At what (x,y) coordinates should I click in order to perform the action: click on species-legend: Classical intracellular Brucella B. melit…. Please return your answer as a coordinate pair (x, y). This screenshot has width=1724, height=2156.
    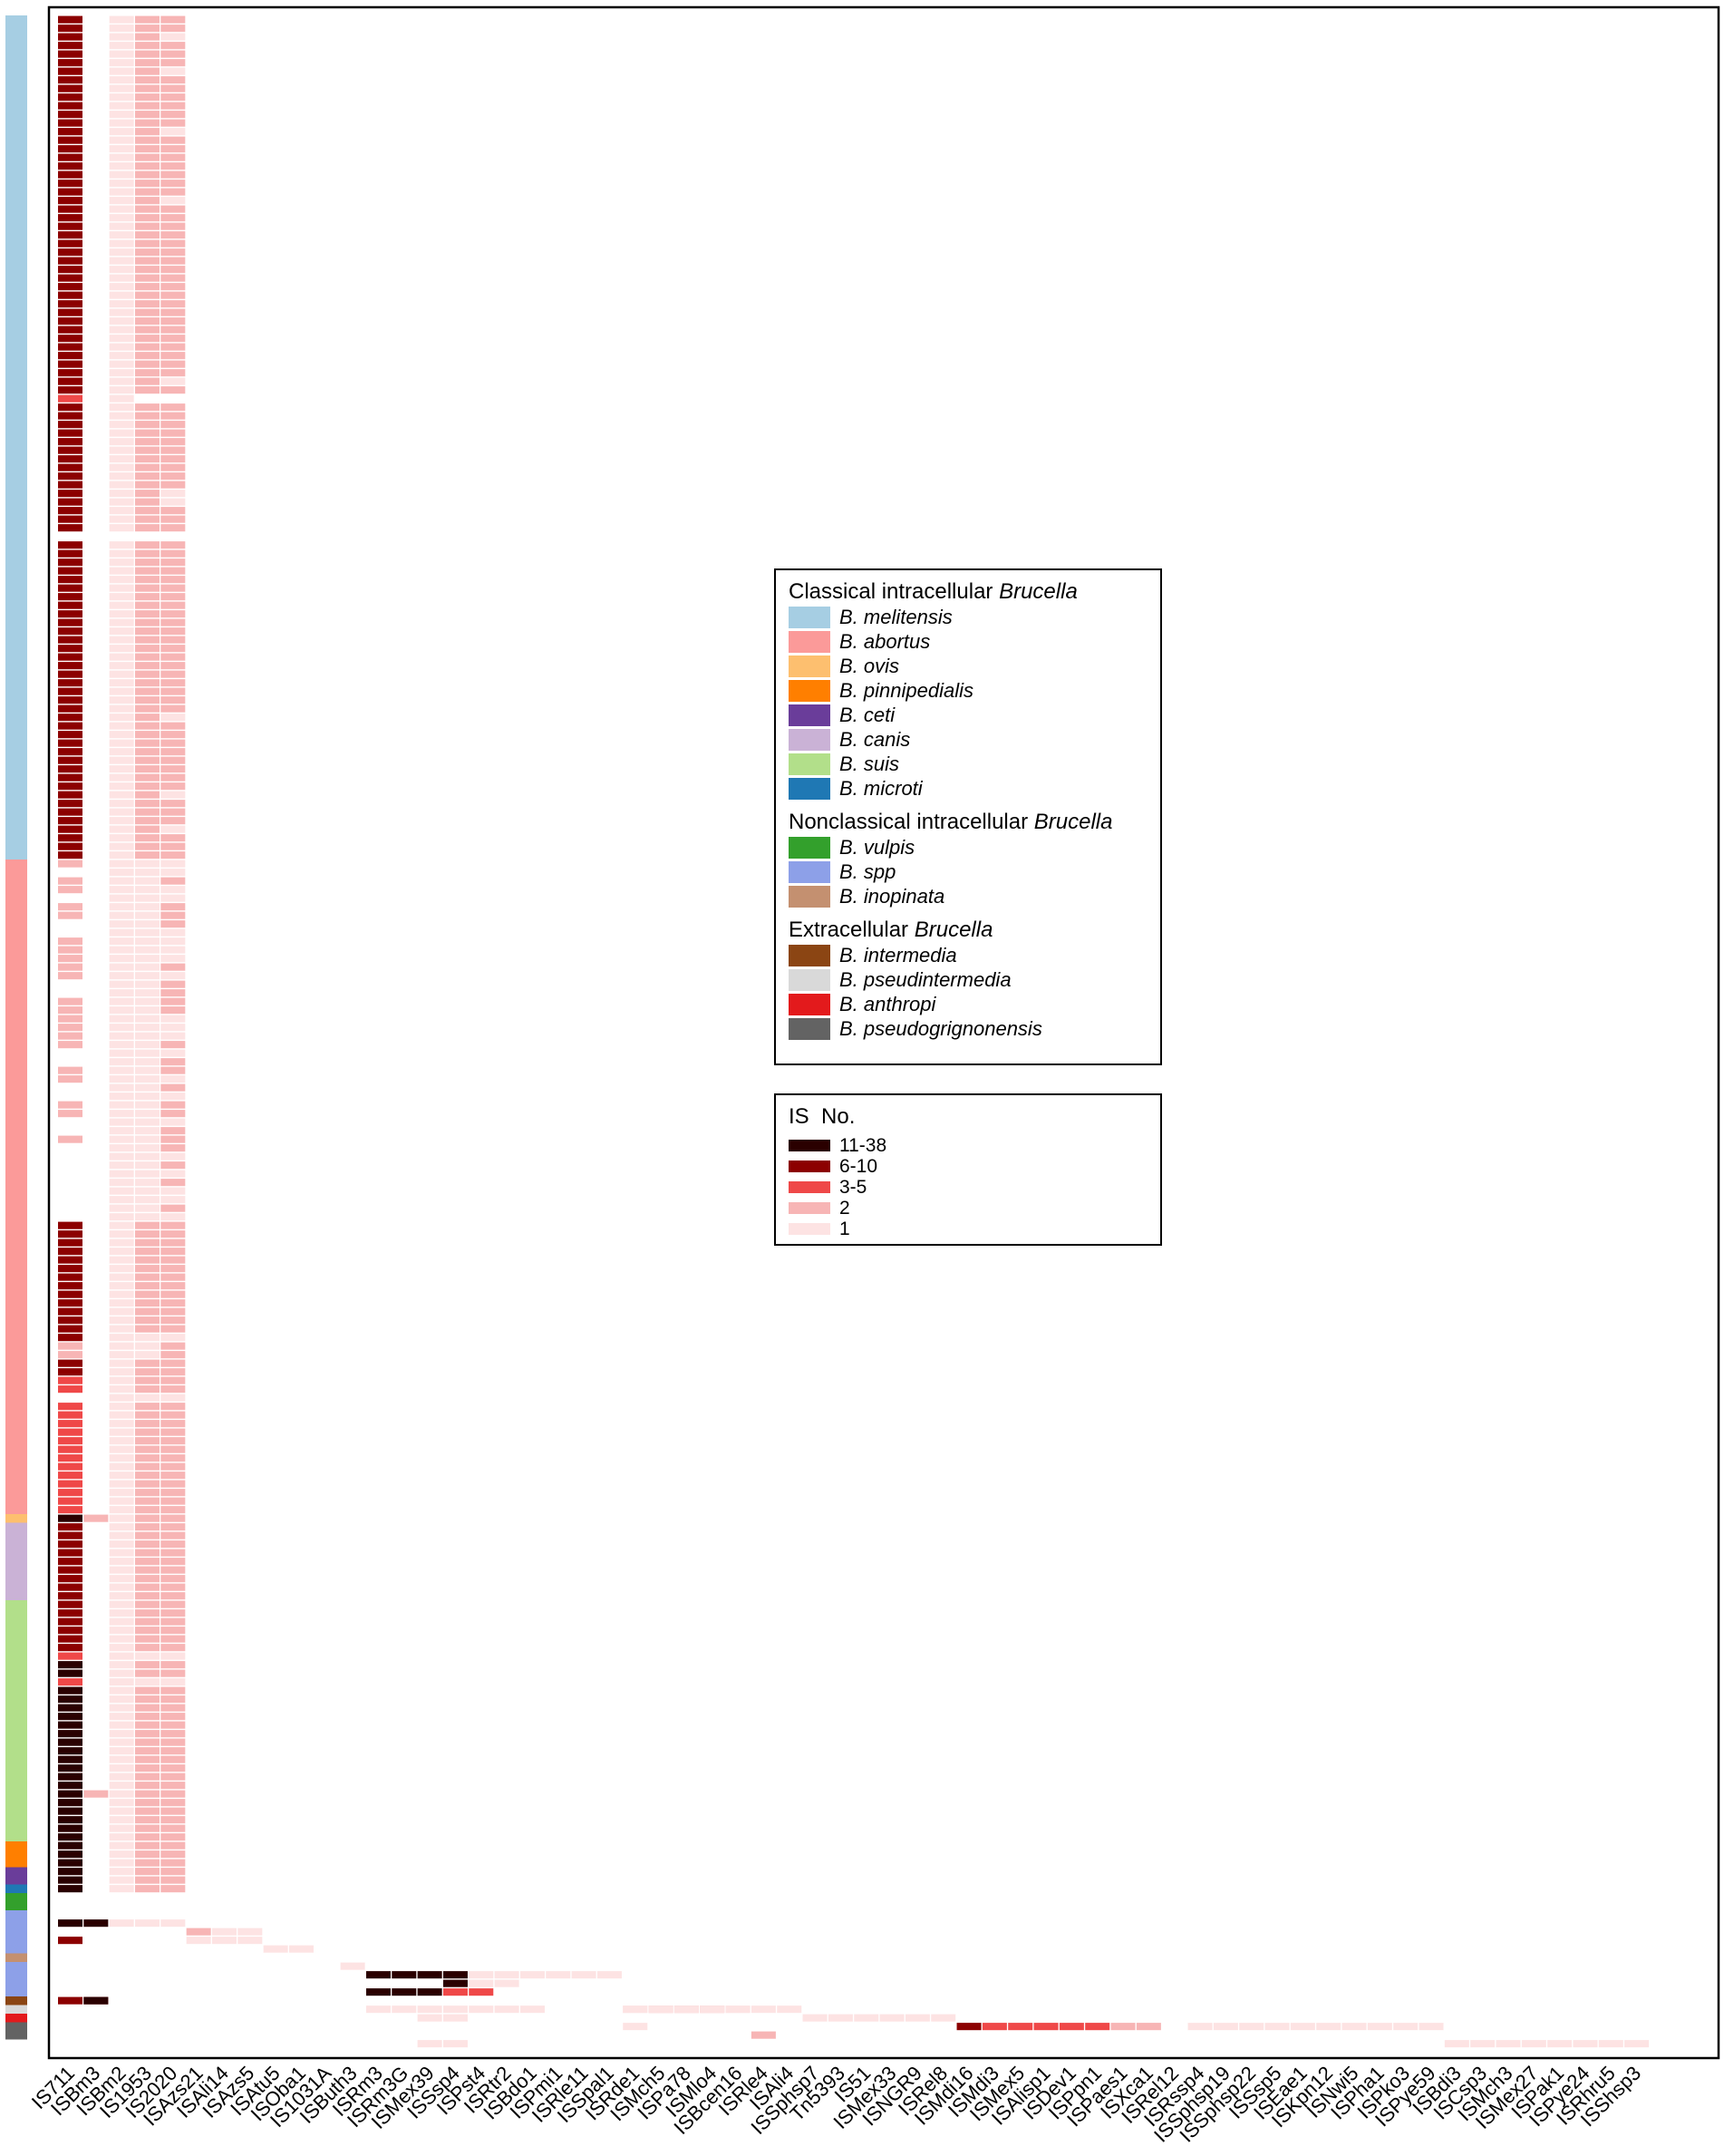
    Looking at the image, I should click on (968, 816).